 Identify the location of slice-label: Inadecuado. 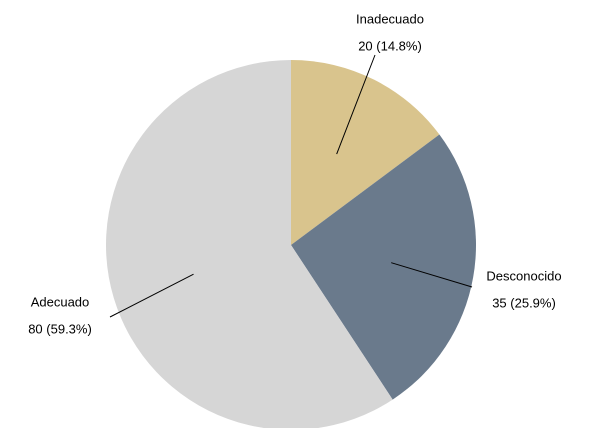
(390, 18).